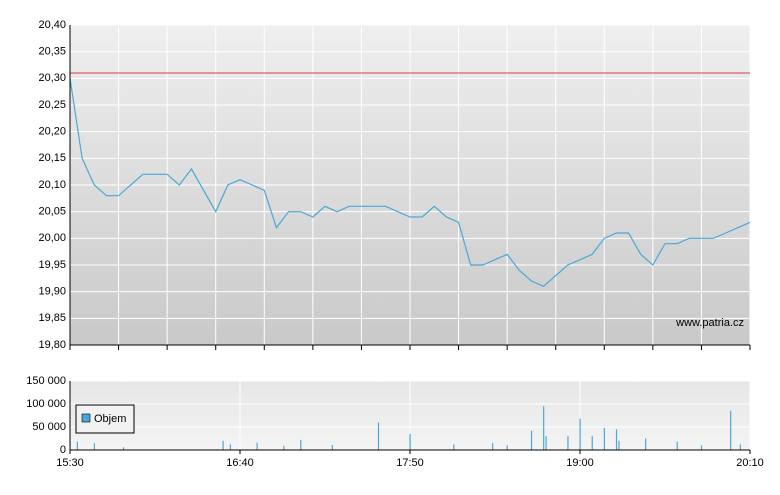 This screenshot has height=495, width=780. What do you see at coordinates (86, 418) in the screenshot?
I see `legend-swatch` at bounding box center [86, 418].